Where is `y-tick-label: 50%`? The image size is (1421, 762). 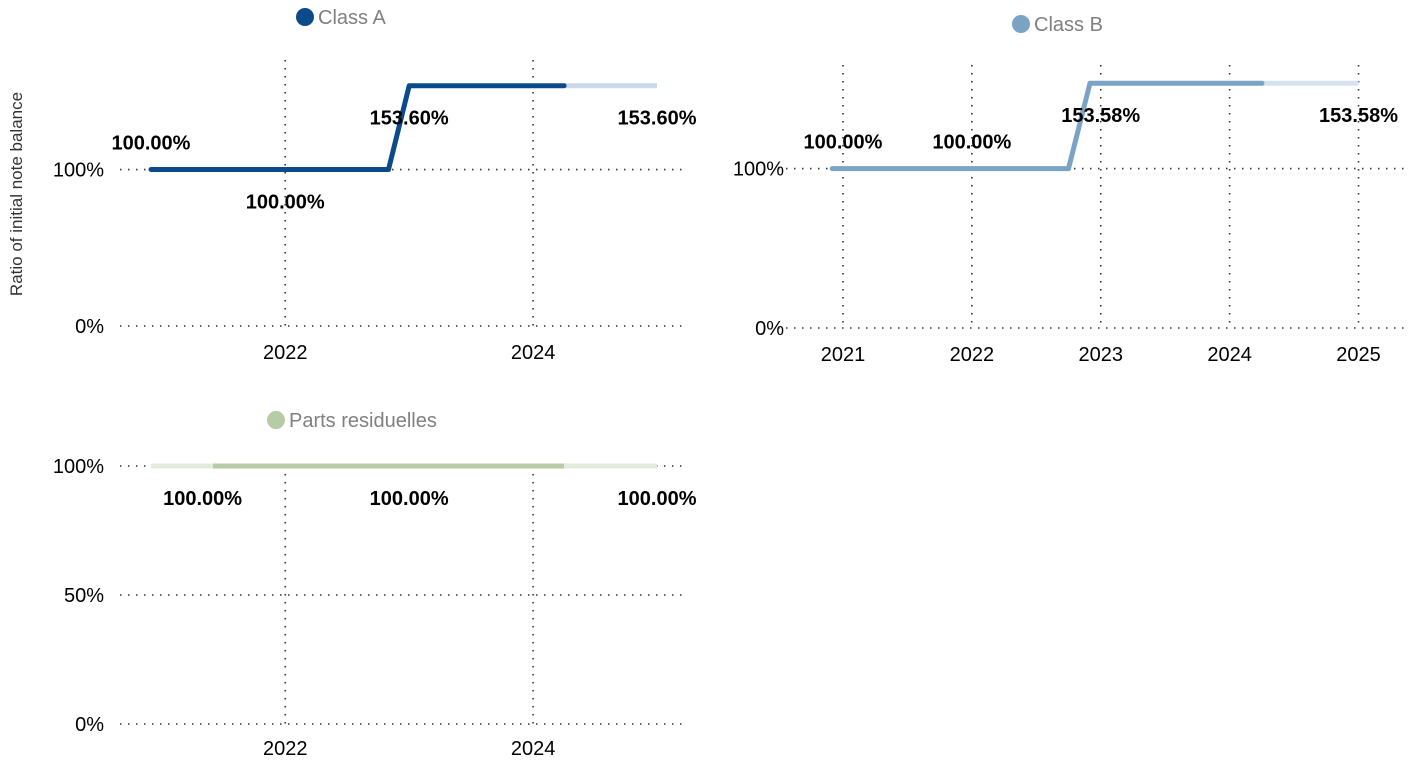
y-tick-label: 50% is located at coordinates (84, 596).